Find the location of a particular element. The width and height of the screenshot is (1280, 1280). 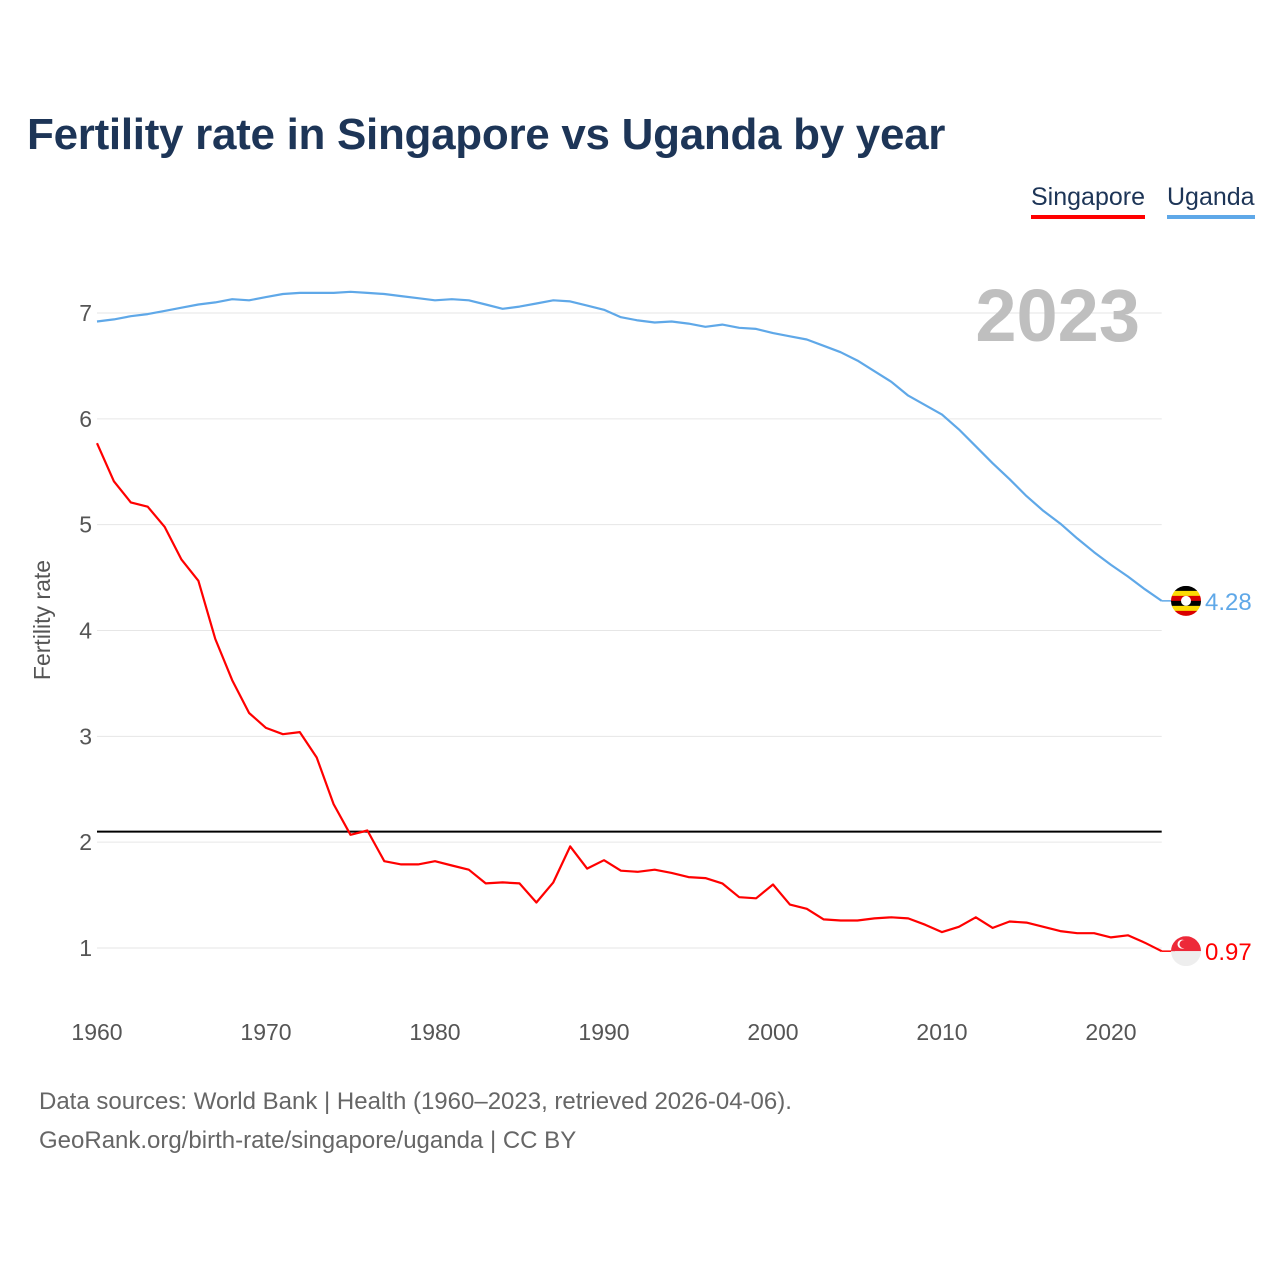

end-value-label-uganda: 4.28 is located at coordinates (1228, 602).